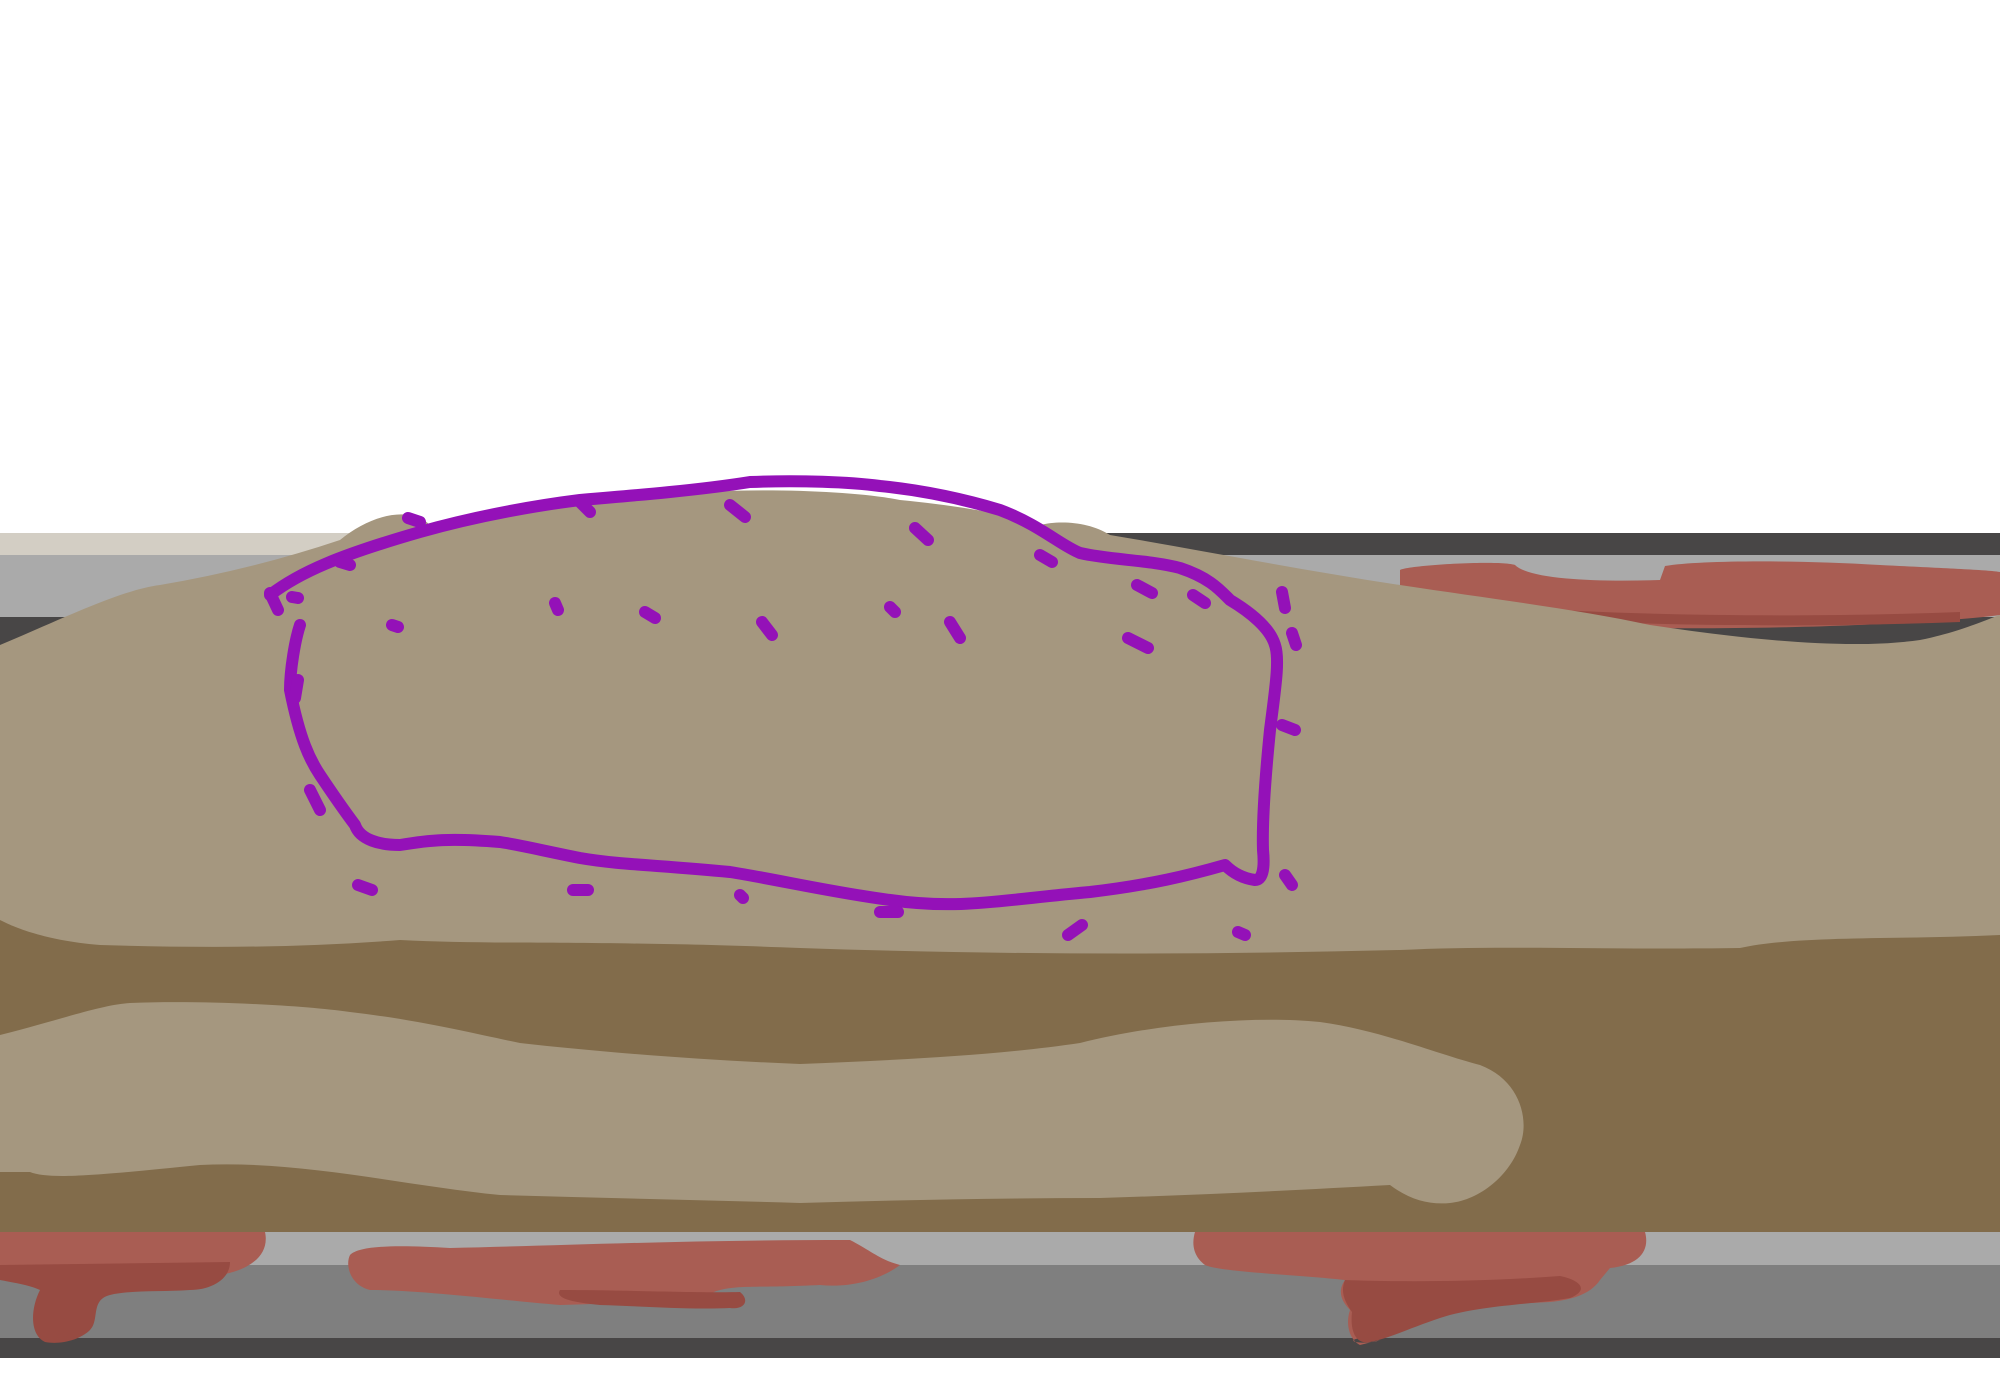 This screenshot has height=1400, width=2000. I want to click on red-deposit-right-dark, so click(1461, 1309).